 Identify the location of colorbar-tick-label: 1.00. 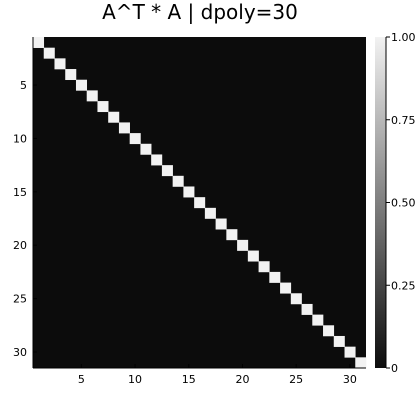
(403, 37).